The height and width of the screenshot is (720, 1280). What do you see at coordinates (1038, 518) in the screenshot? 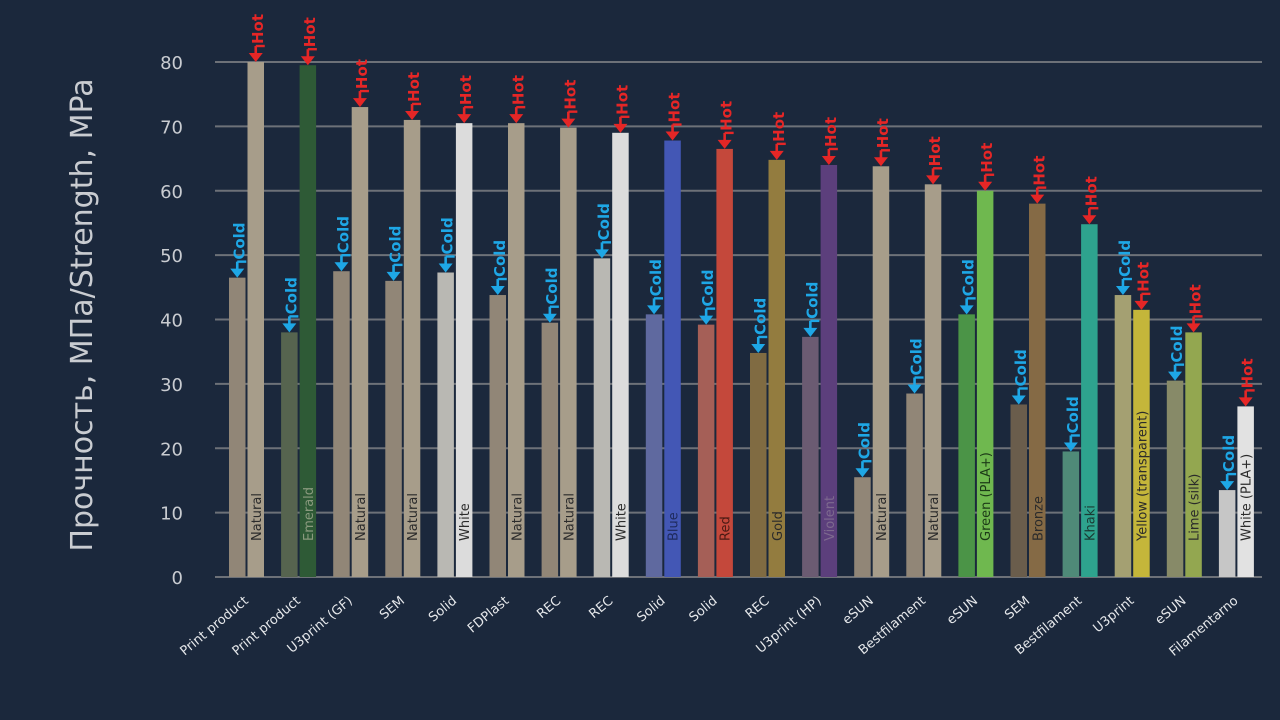
I see `bar-variant-label: Bronze` at bounding box center [1038, 518].